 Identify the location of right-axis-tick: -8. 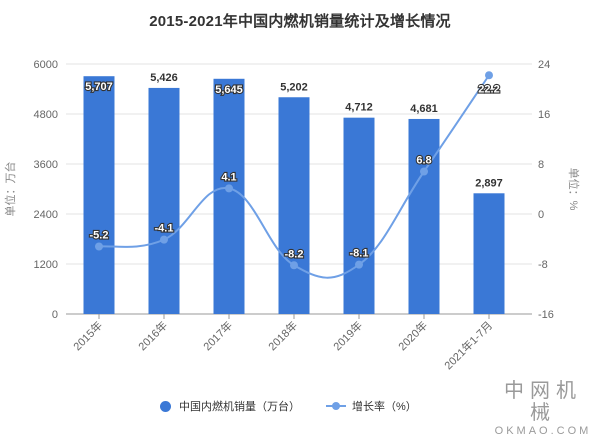
(543, 265).